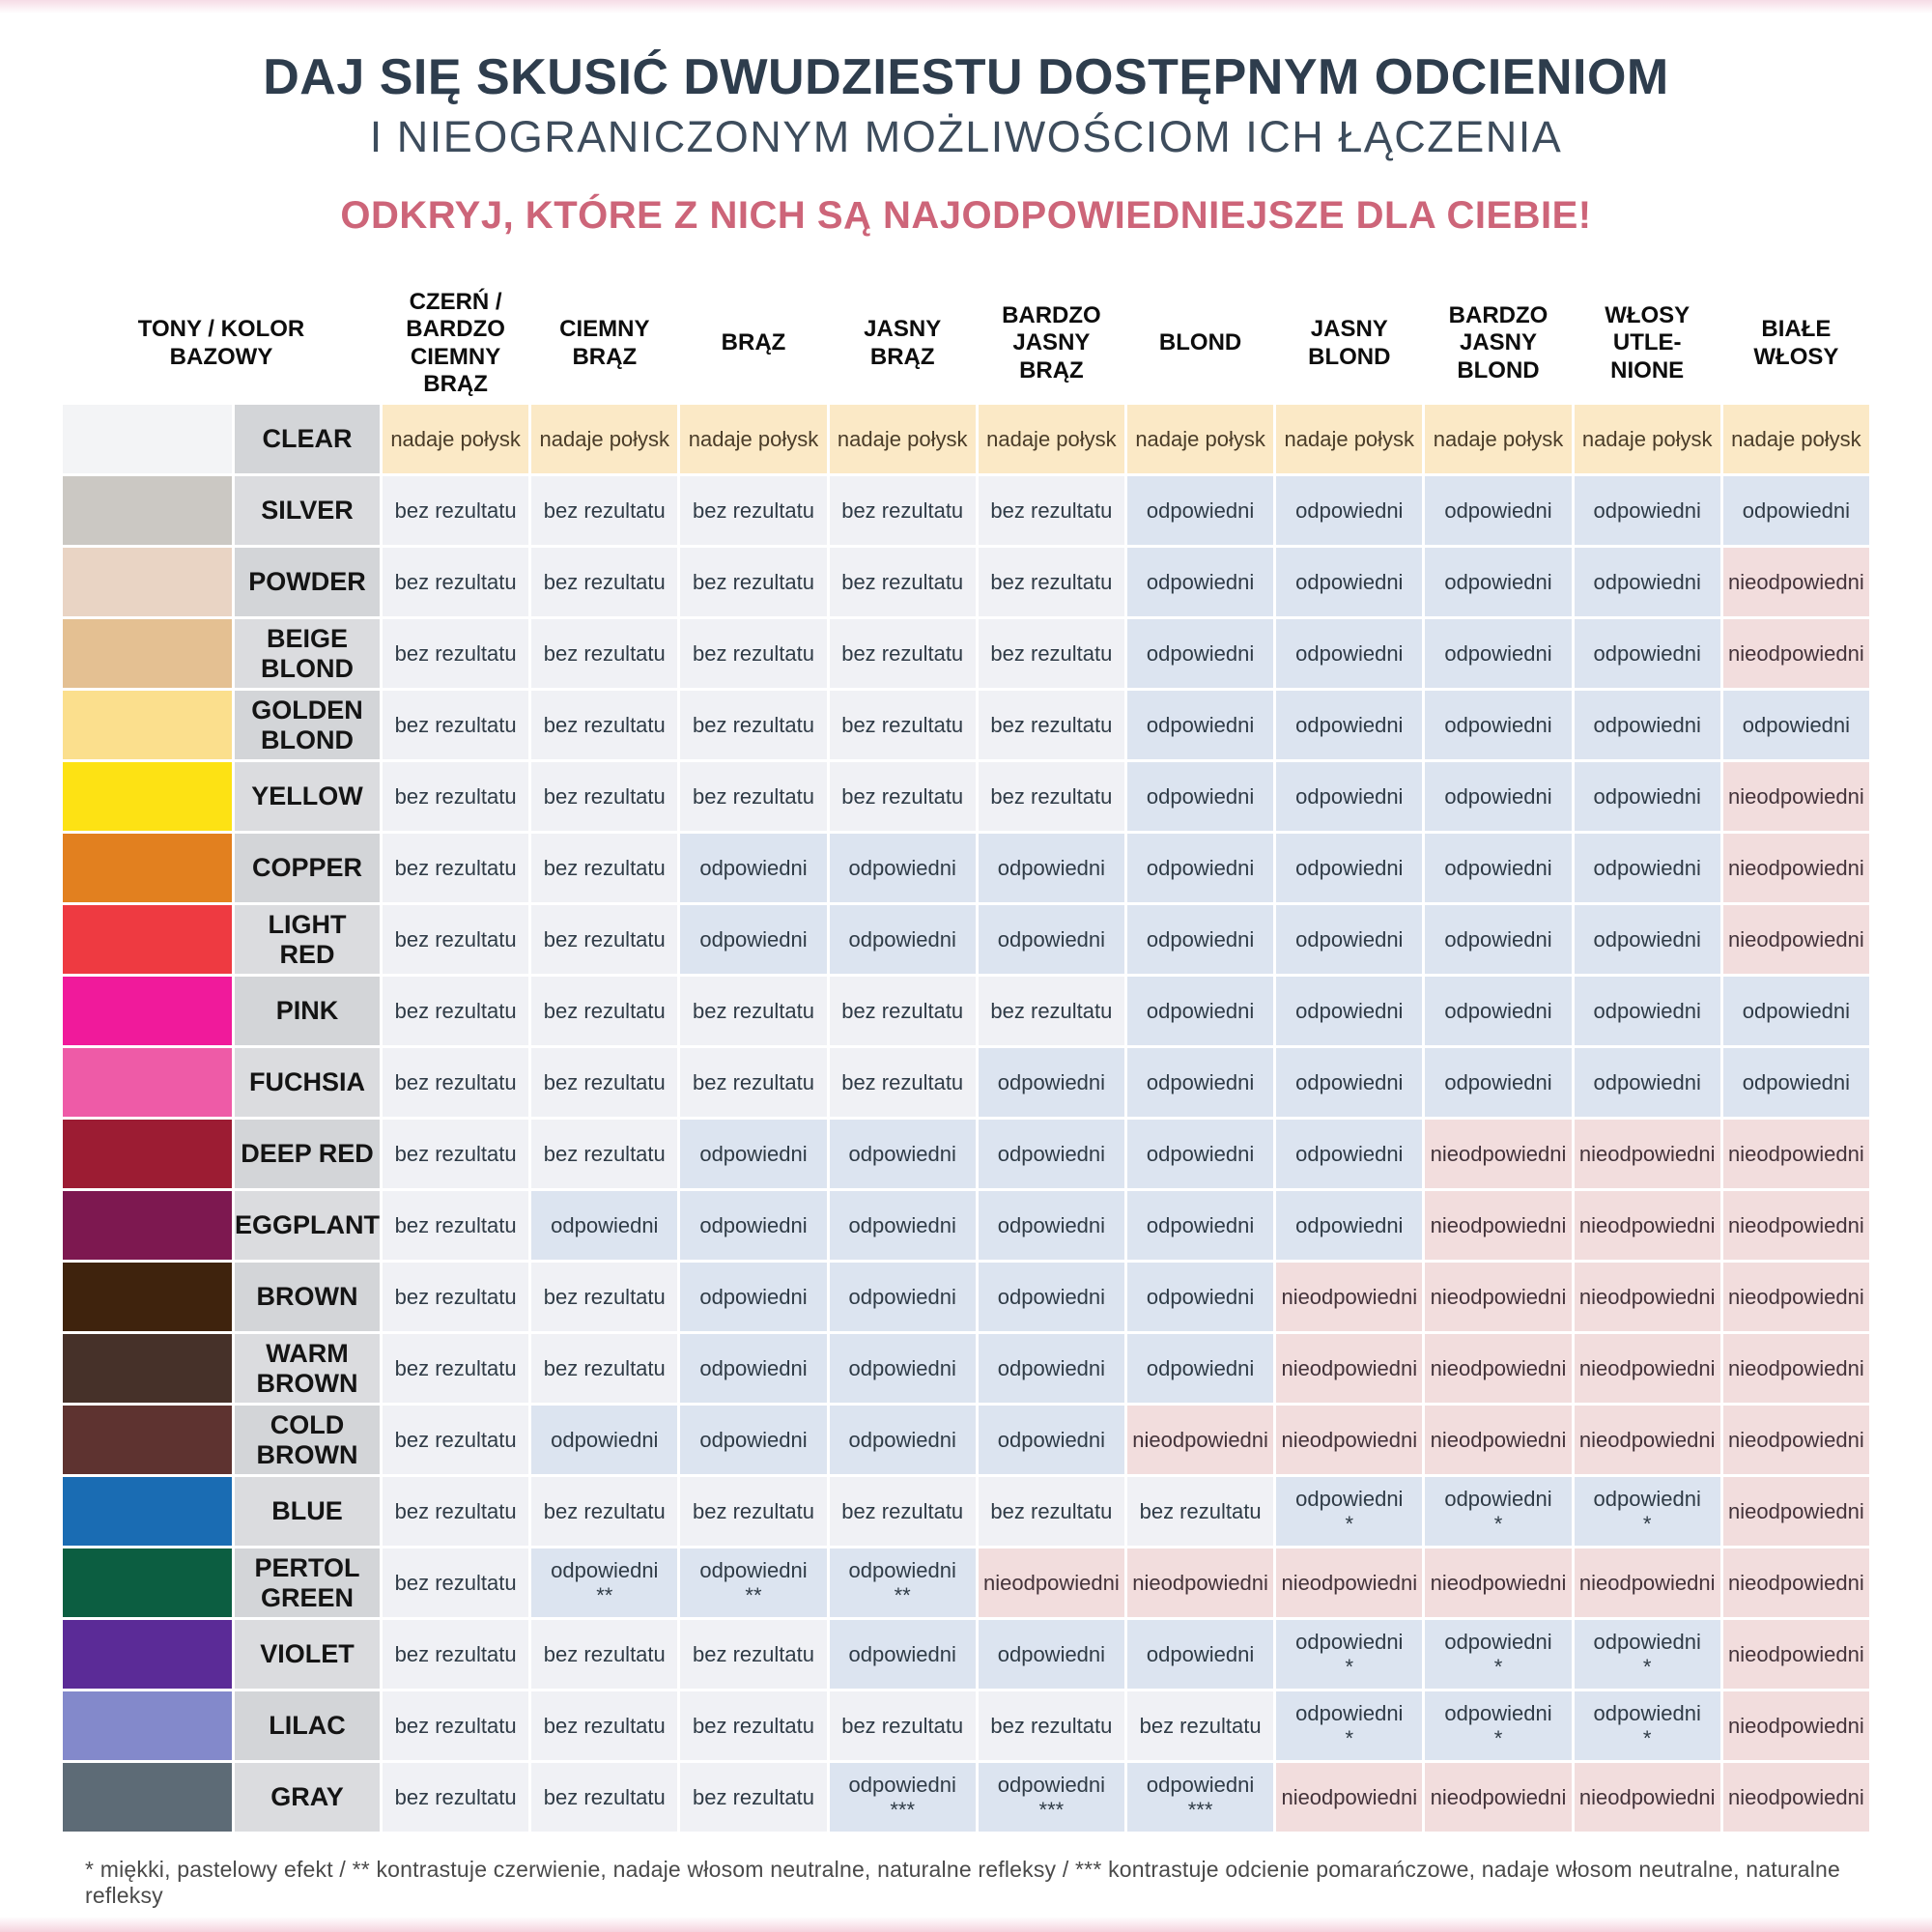  I want to click on tone-label: EGGPLANT, so click(307, 1226).